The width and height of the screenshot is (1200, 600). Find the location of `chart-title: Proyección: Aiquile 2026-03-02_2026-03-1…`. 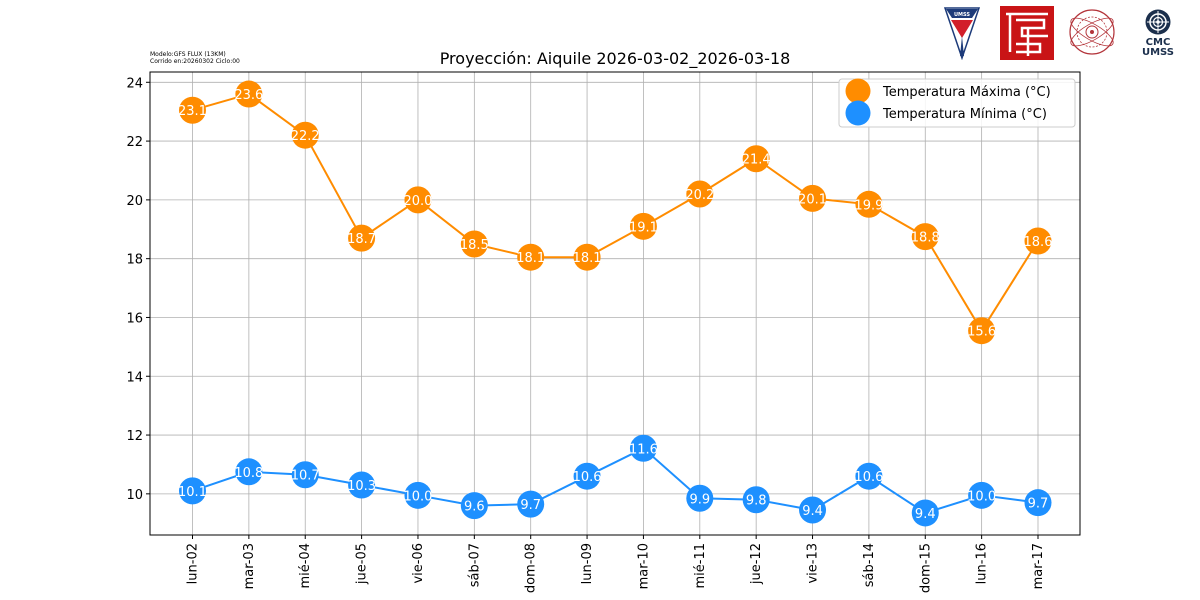

chart-title: Proyección: Aiquile 2026-03-02_2026-03-1… is located at coordinates (615, 59).